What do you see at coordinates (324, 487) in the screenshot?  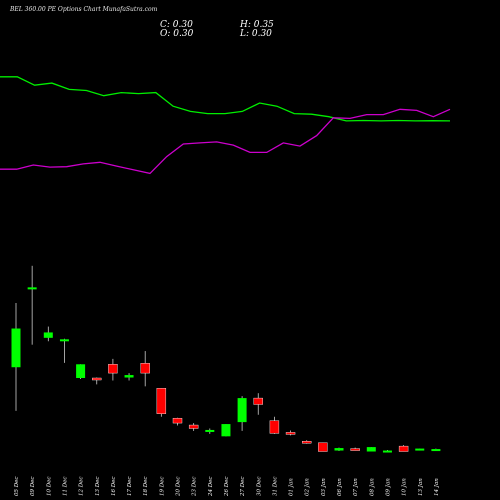 I see `x-tick-label: 03 Jan` at bounding box center [324, 487].